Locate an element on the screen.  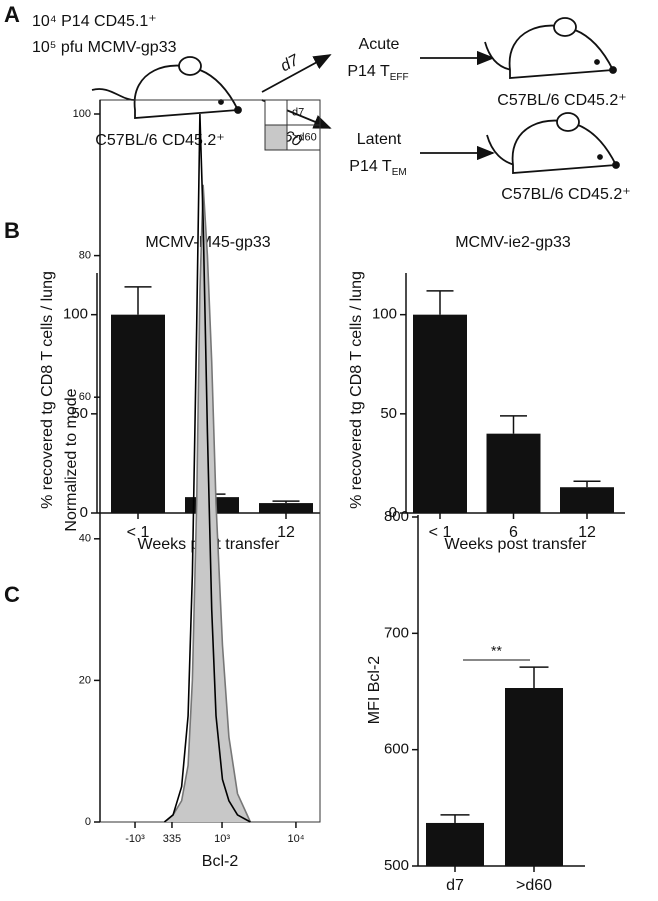
cell-text: P14 TEFF is located at coordinates (377, 72).